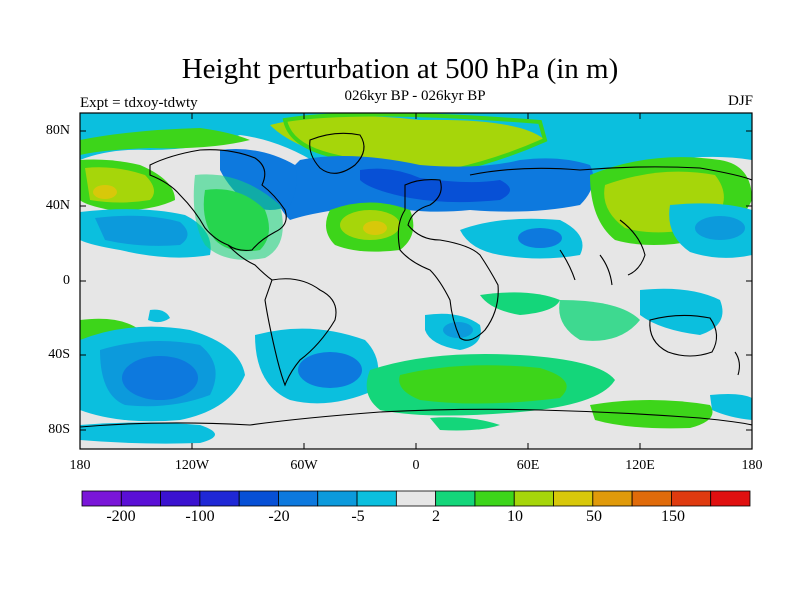 Image resolution: width=800 pixels, height=600 pixels. I want to click on south-atlantic-core, so click(330, 370).